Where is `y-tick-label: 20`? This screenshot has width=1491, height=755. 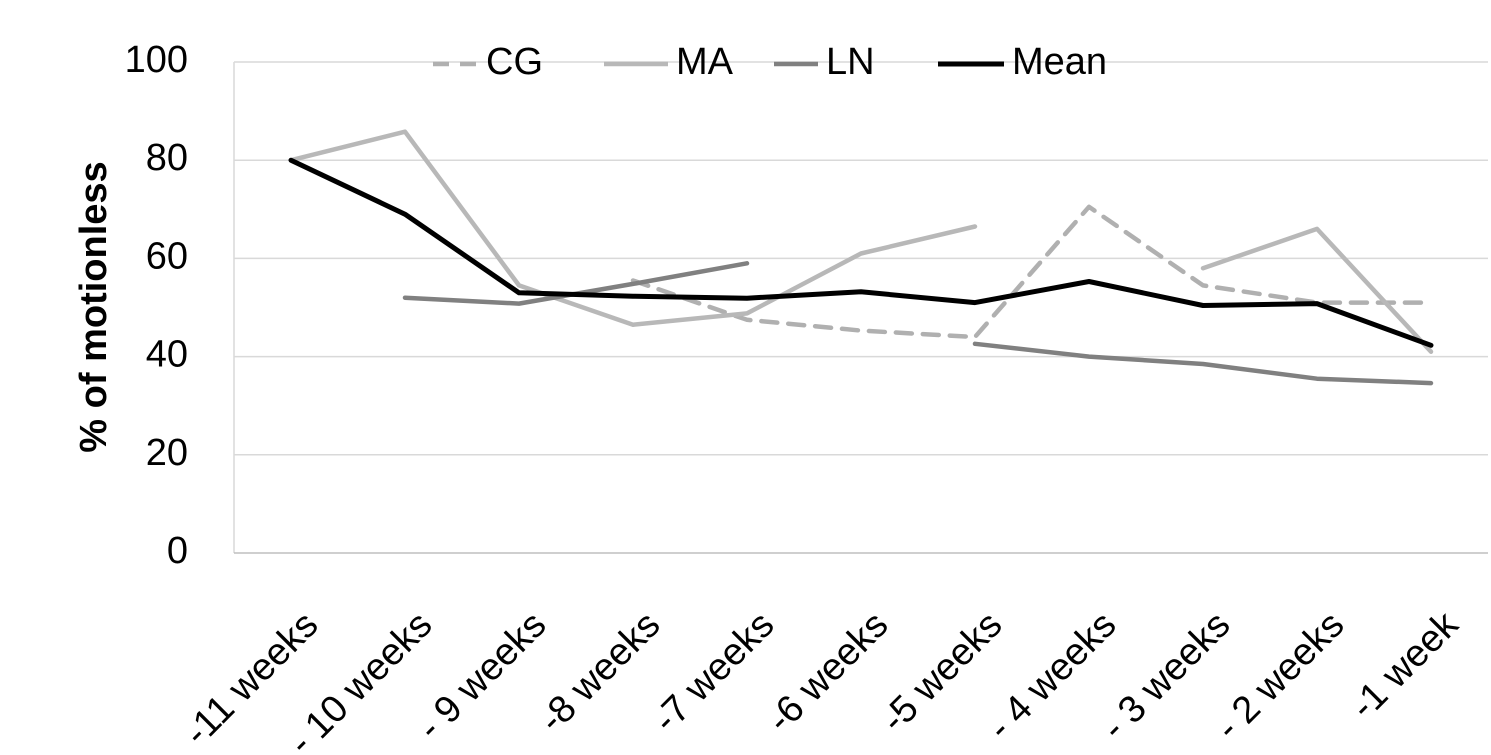 y-tick-label: 20 is located at coordinates (167, 453).